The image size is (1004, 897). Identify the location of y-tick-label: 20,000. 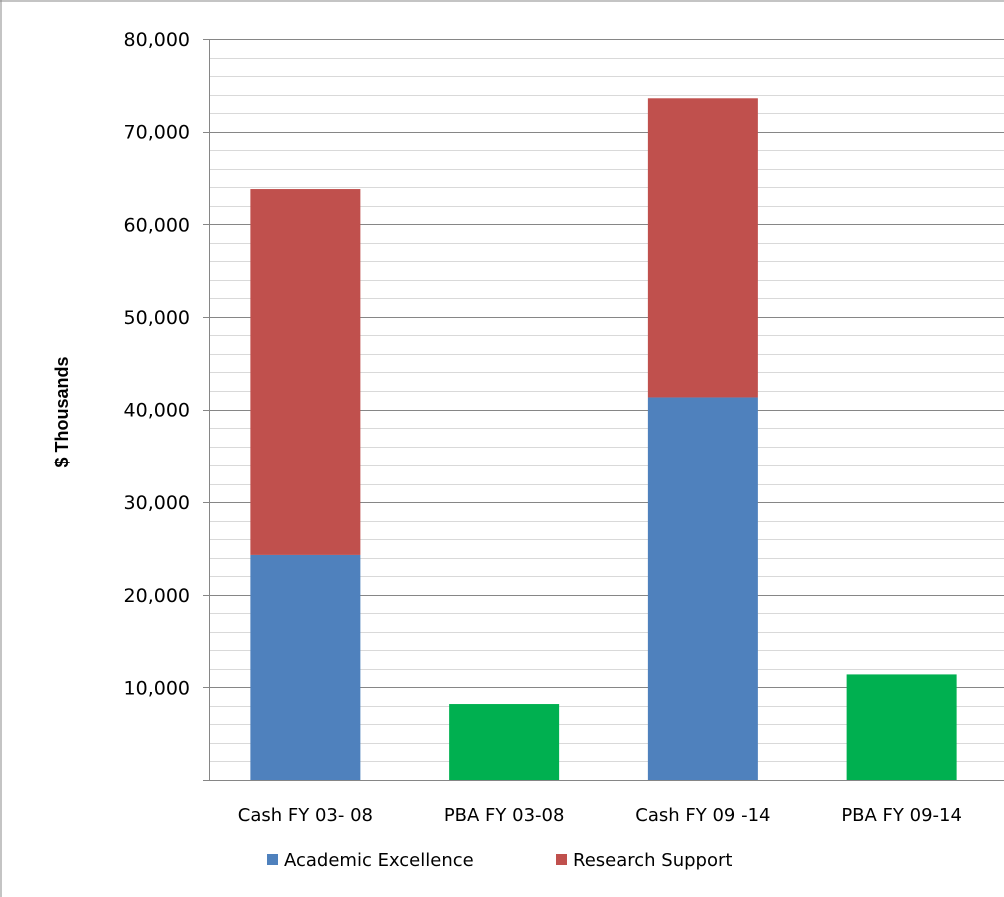
(157, 596).